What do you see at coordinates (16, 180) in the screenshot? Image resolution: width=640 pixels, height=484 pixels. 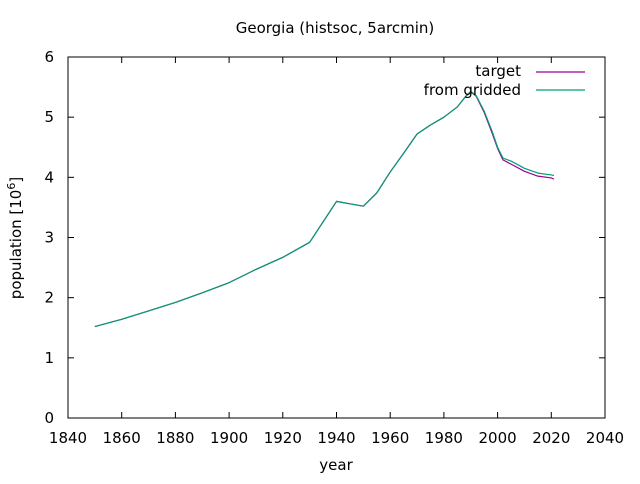 I see `y-axis-label-close: ]` at bounding box center [16, 180].